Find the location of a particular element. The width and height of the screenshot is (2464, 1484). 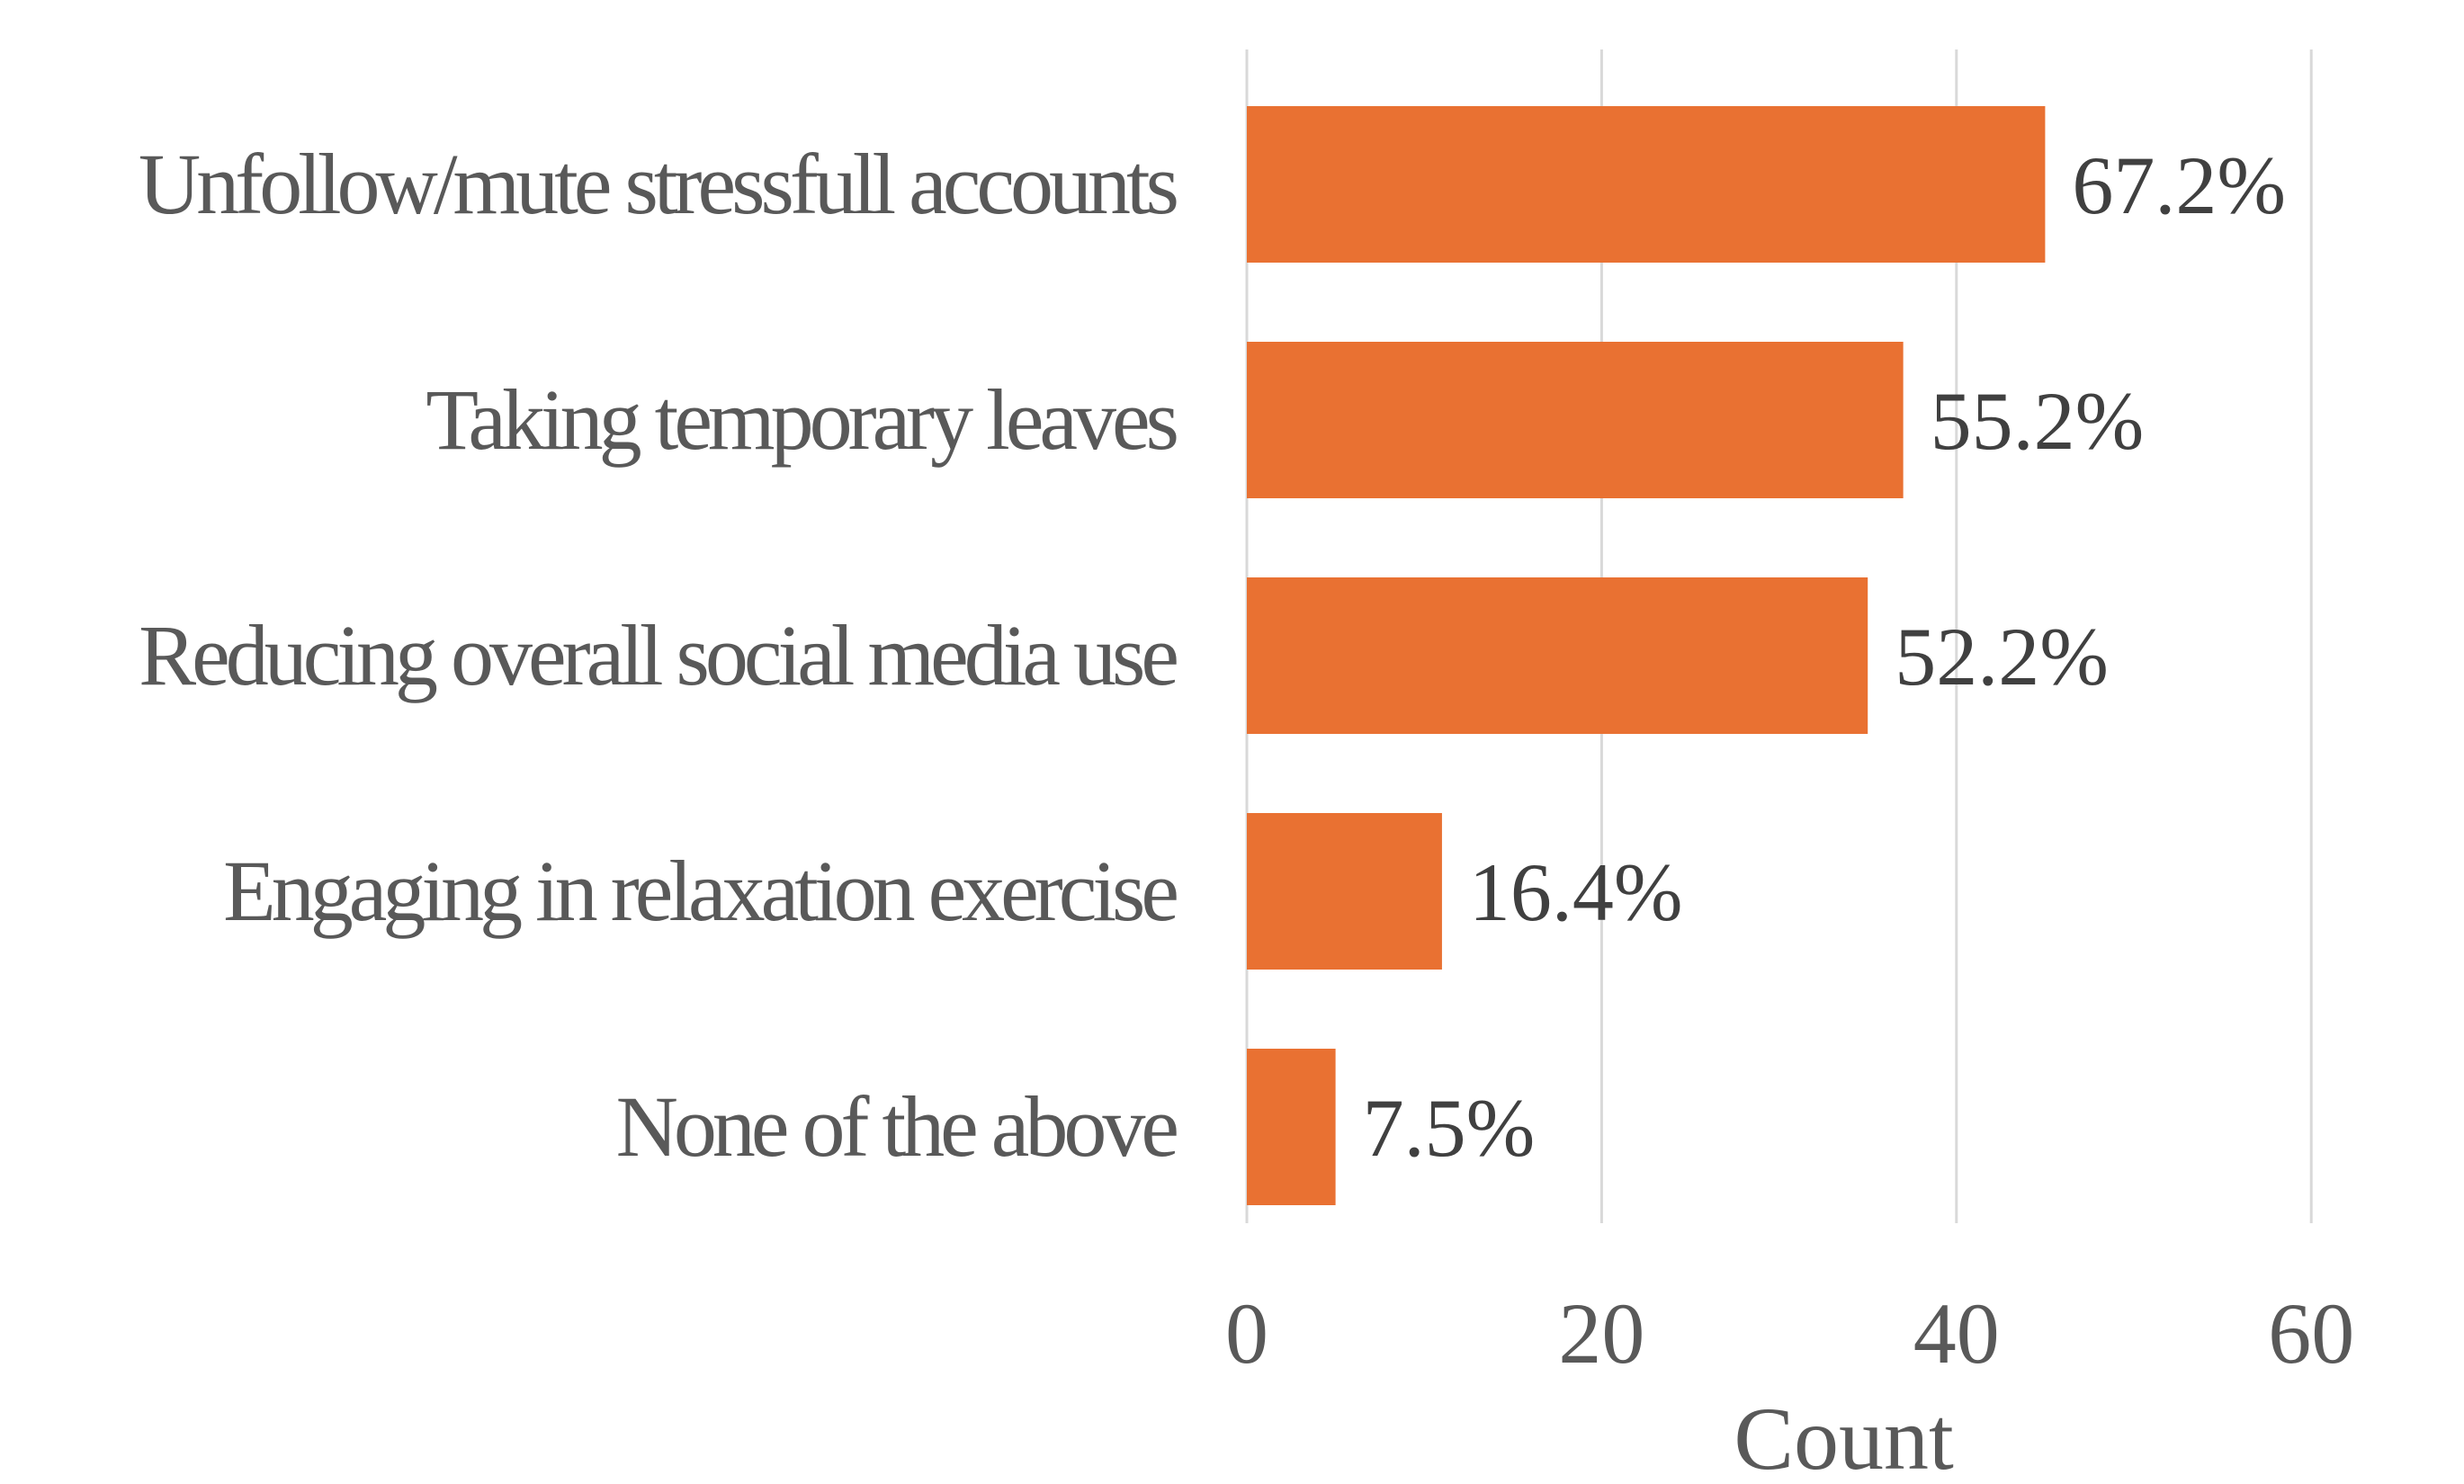

x-axis-title: Count is located at coordinates (1844, 1436).